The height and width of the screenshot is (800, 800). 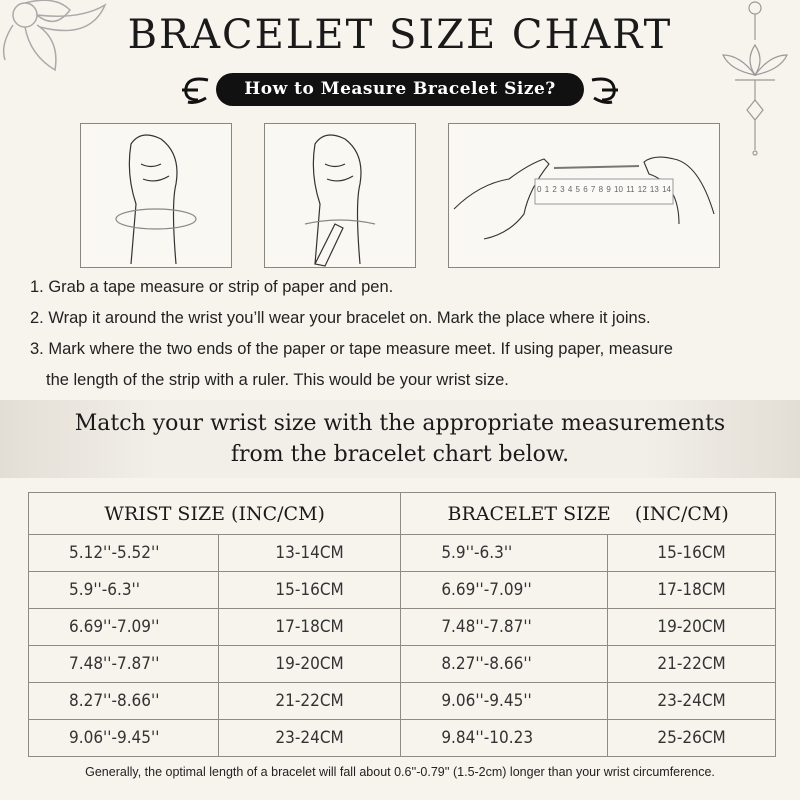 What do you see at coordinates (691, 590) in the screenshot?
I see `bracelet-cm-cell: 17-18CM` at bounding box center [691, 590].